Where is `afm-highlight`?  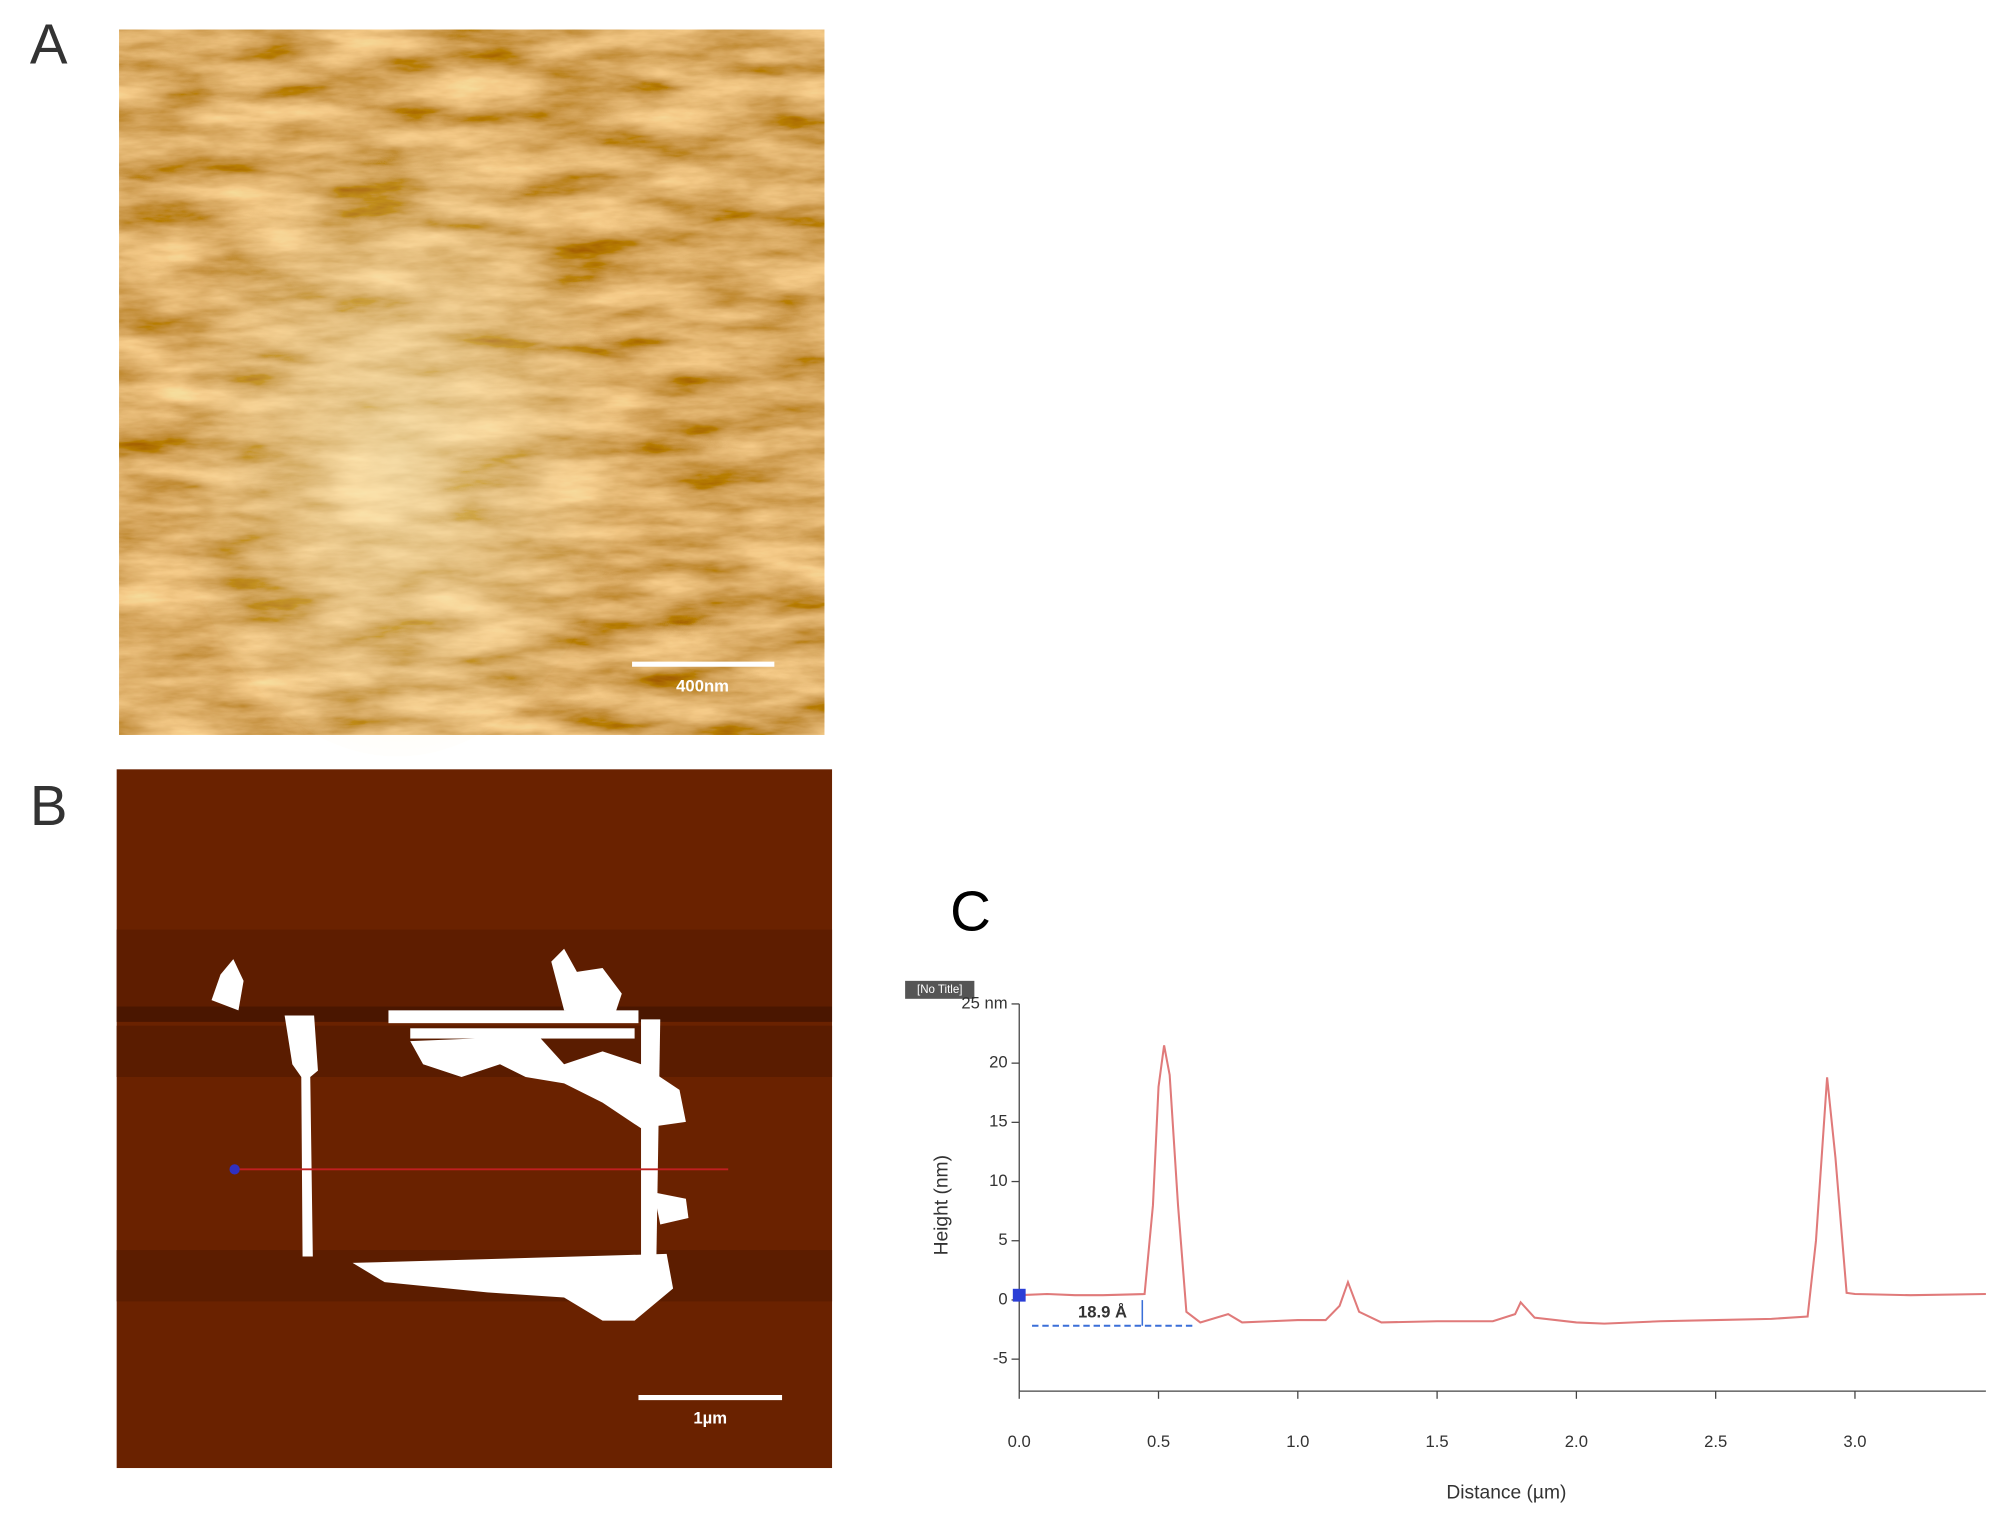 afm-highlight is located at coordinates (397, 423).